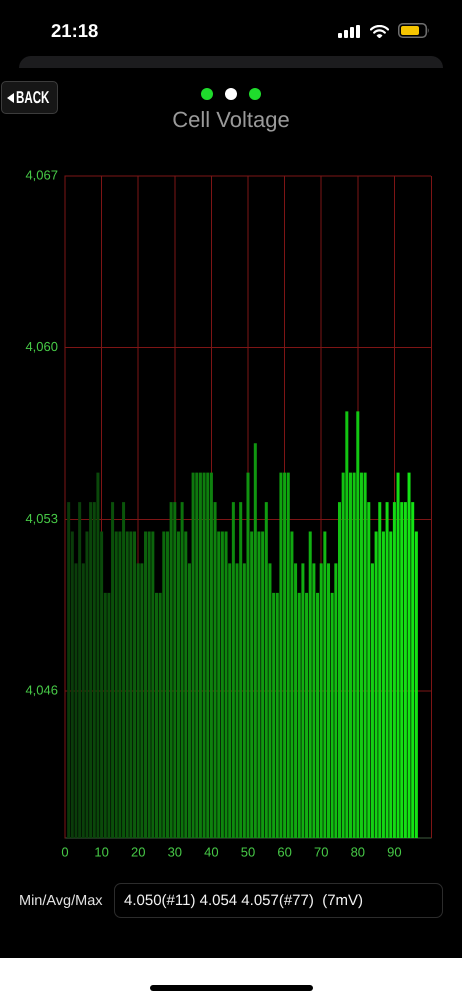 The height and width of the screenshot is (1000, 462). I want to click on y-tick-label: 4,067, so click(41, 175).